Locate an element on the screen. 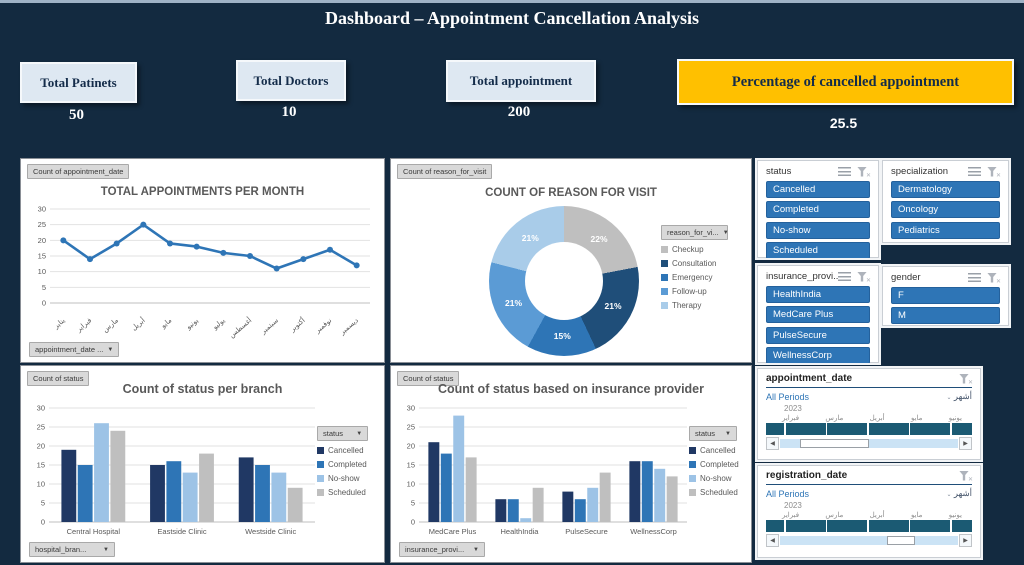  svg-text: 0 is located at coordinates (43, 522).